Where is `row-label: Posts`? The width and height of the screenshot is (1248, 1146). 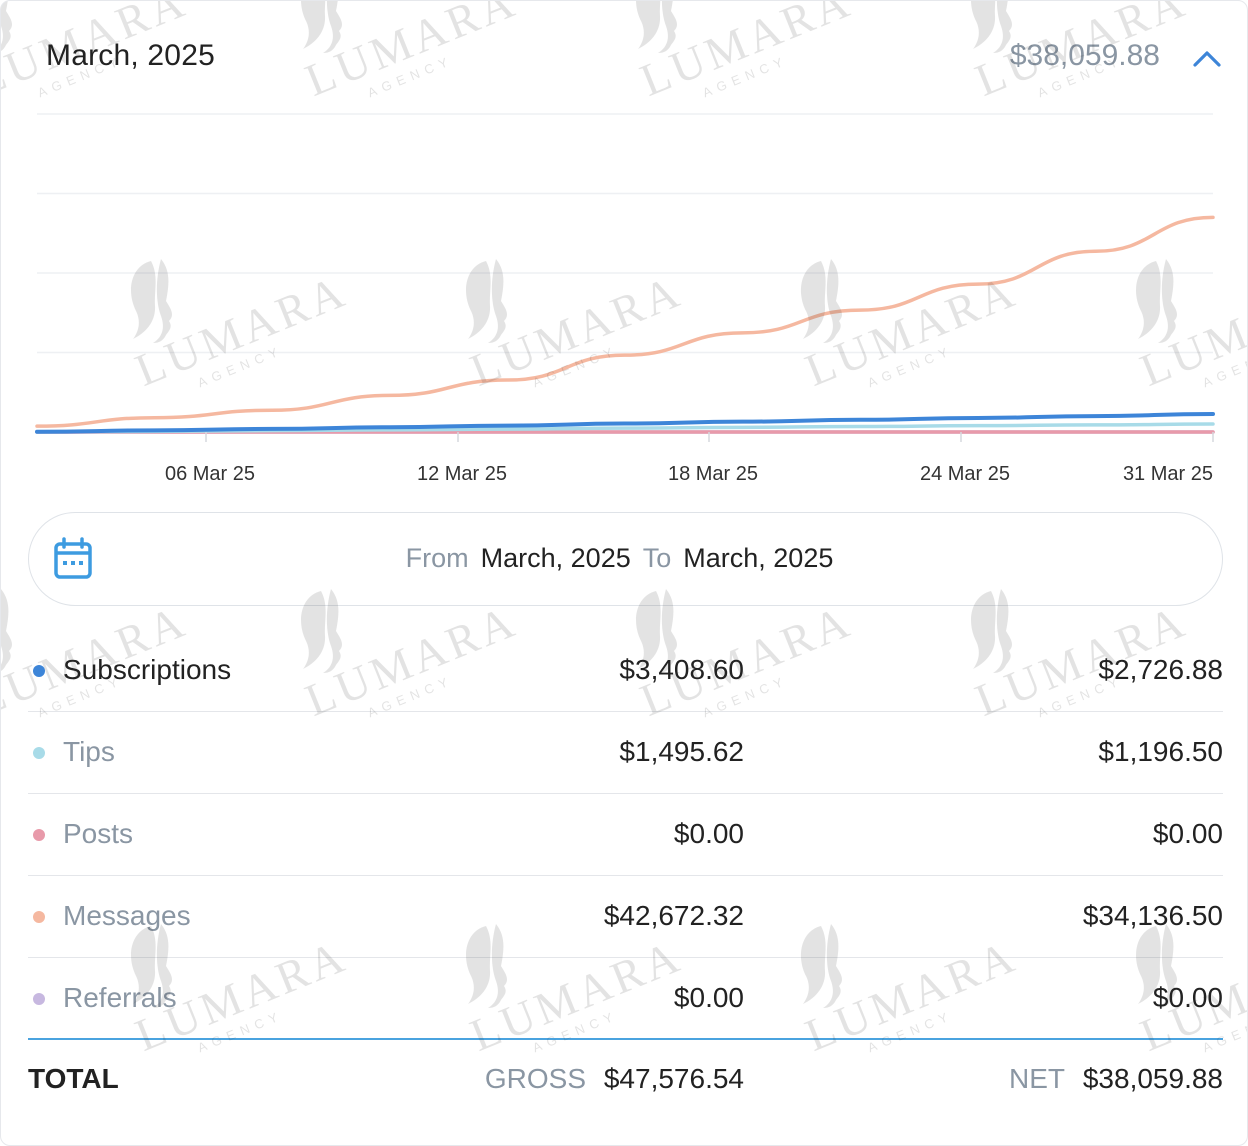 row-label: Posts is located at coordinates (98, 833).